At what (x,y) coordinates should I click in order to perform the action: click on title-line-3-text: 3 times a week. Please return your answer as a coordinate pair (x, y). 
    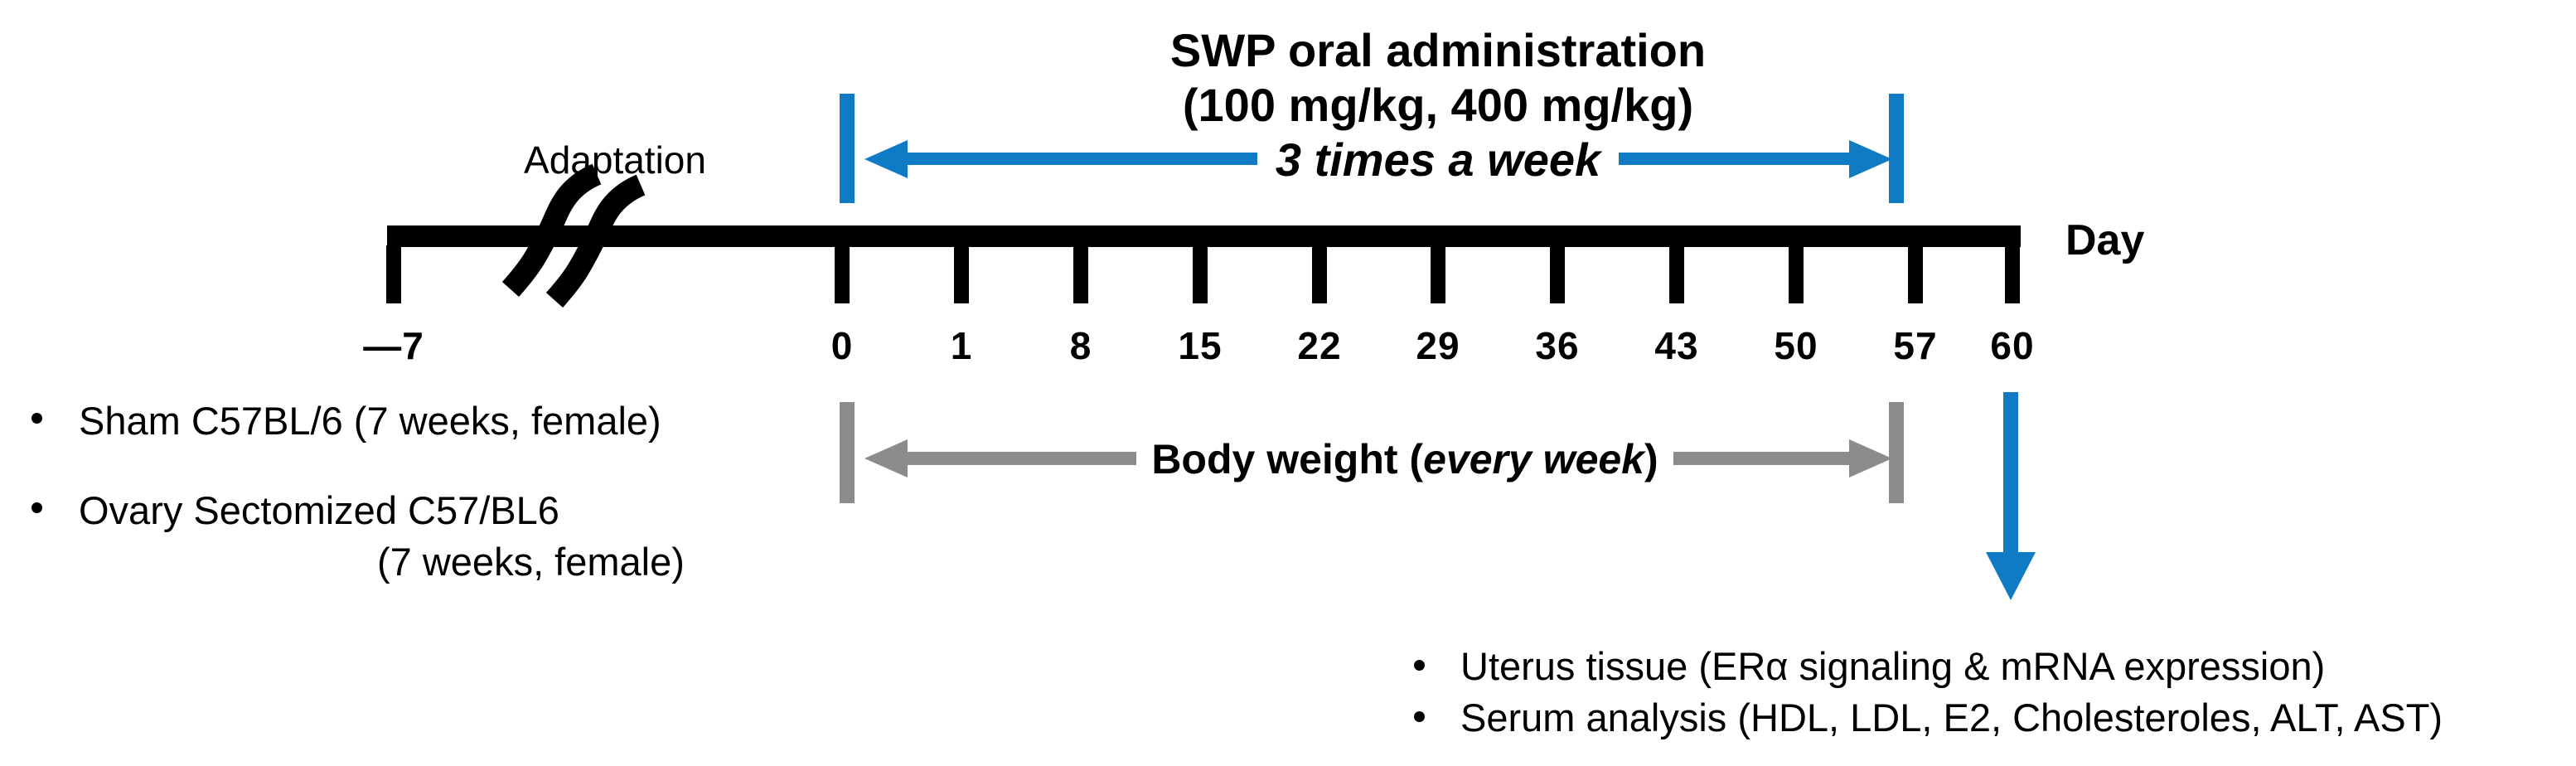
    Looking at the image, I should click on (1438, 159).